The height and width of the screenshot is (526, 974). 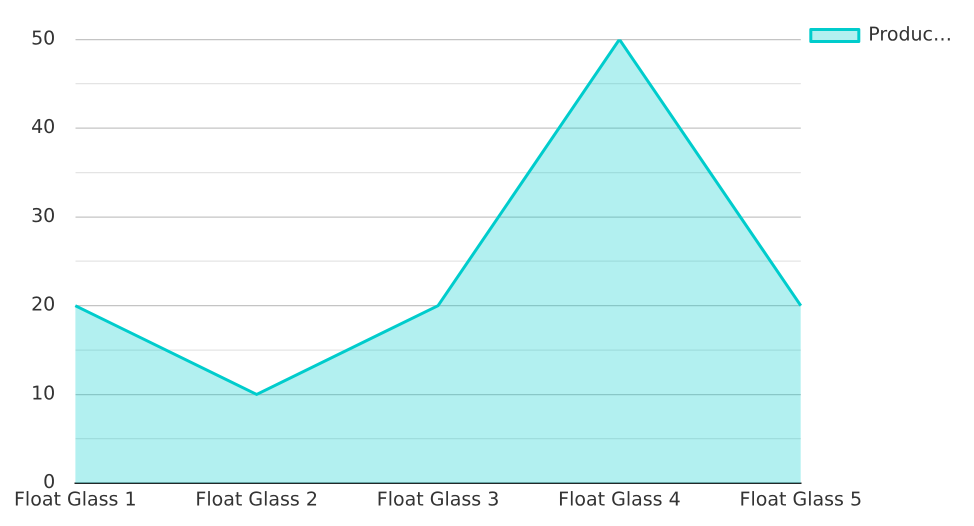 What do you see at coordinates (619, 499) in the screenshot?
I see `x-tick-label: Float Glass 4` at bounding box center [619, 499].